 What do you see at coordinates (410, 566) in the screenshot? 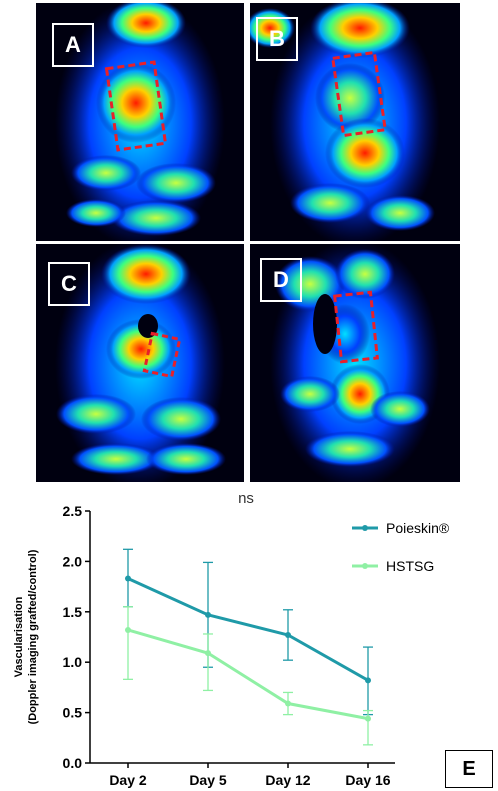
I see `legend-entry: HSTSG` at bounding box center [410, 566].